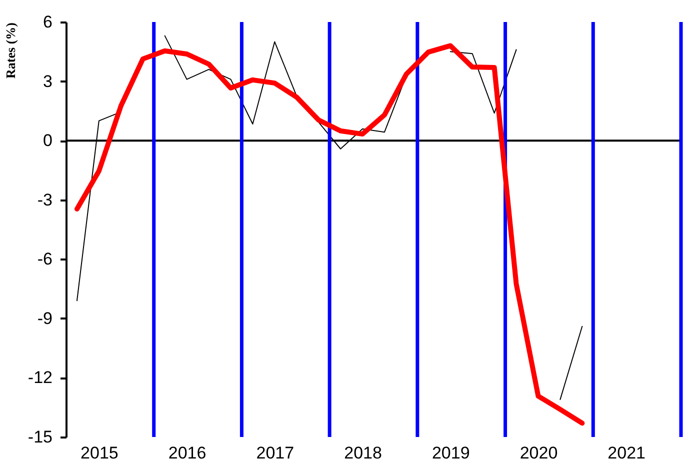  What do you see at coordinates (187, 453) in the screenshot?
I see `x-tick-label: 2016` at bounding box center [187, 453].